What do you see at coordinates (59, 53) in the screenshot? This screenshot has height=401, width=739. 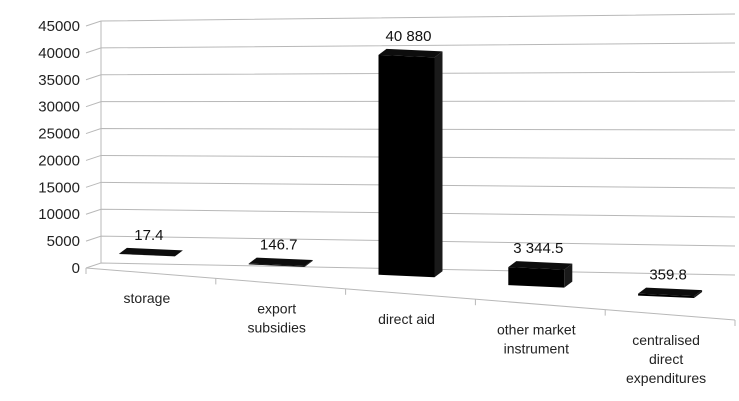 I see `y-tick-label: 40000` at bounding box center [59, 53].